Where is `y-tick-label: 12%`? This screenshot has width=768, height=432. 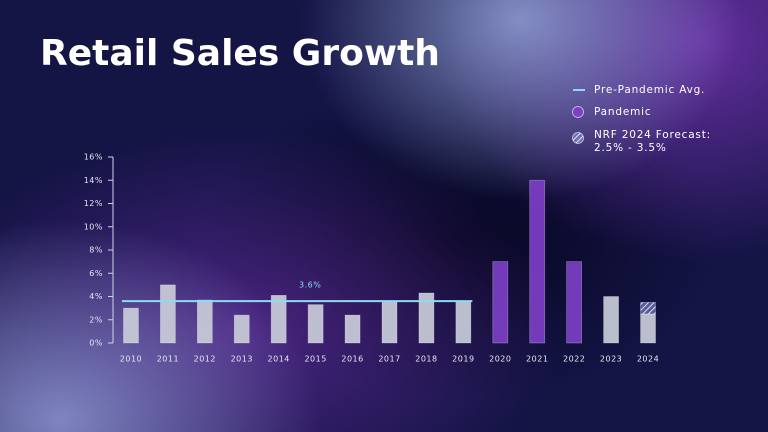
y-tick-label: 12% is located at coordinates (93, 203).